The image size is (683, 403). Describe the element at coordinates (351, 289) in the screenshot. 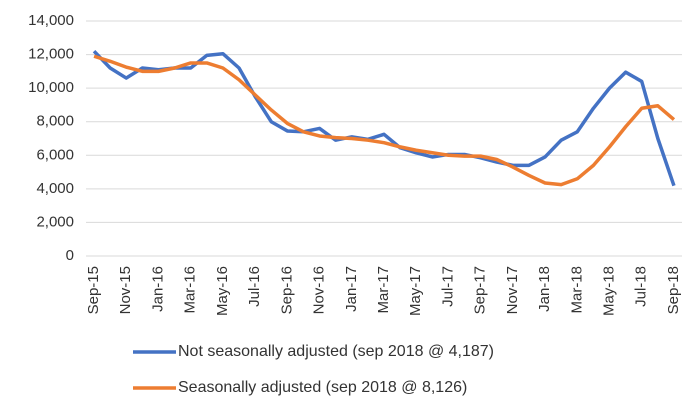

I see `x-tick-label: Jan-17` at that location.